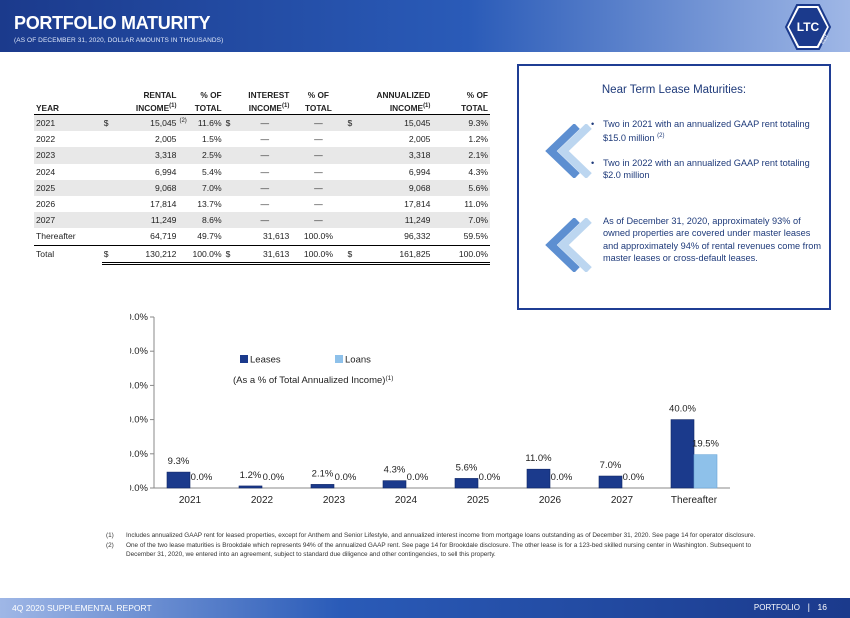 This screenshot has width=850, height=618. Describe the element at coordinates (163, 204) in the screenshot. I see `rental-cell: 17,814` at that location.